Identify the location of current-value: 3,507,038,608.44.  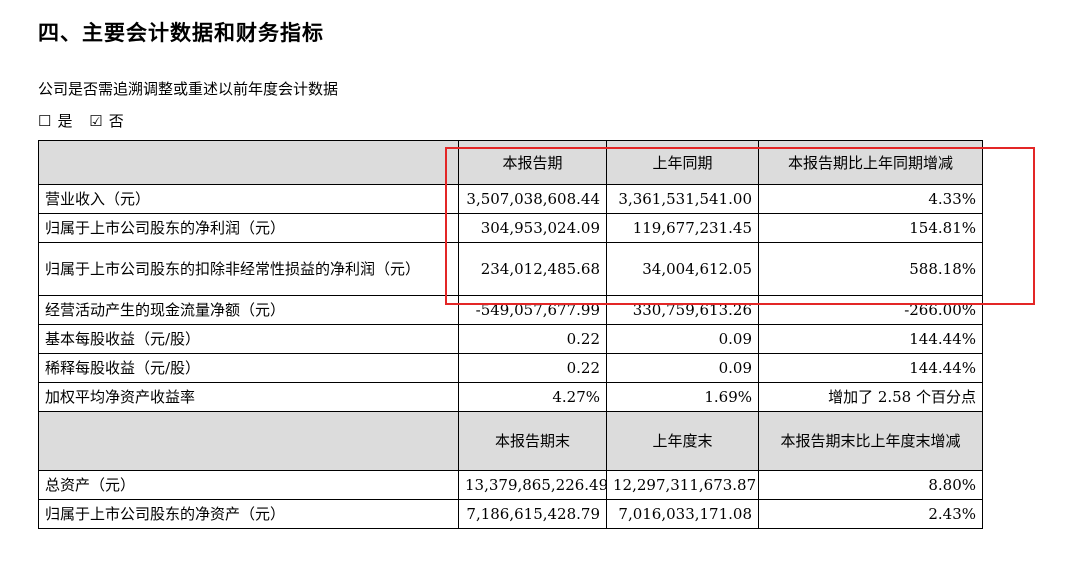
(532, 199).